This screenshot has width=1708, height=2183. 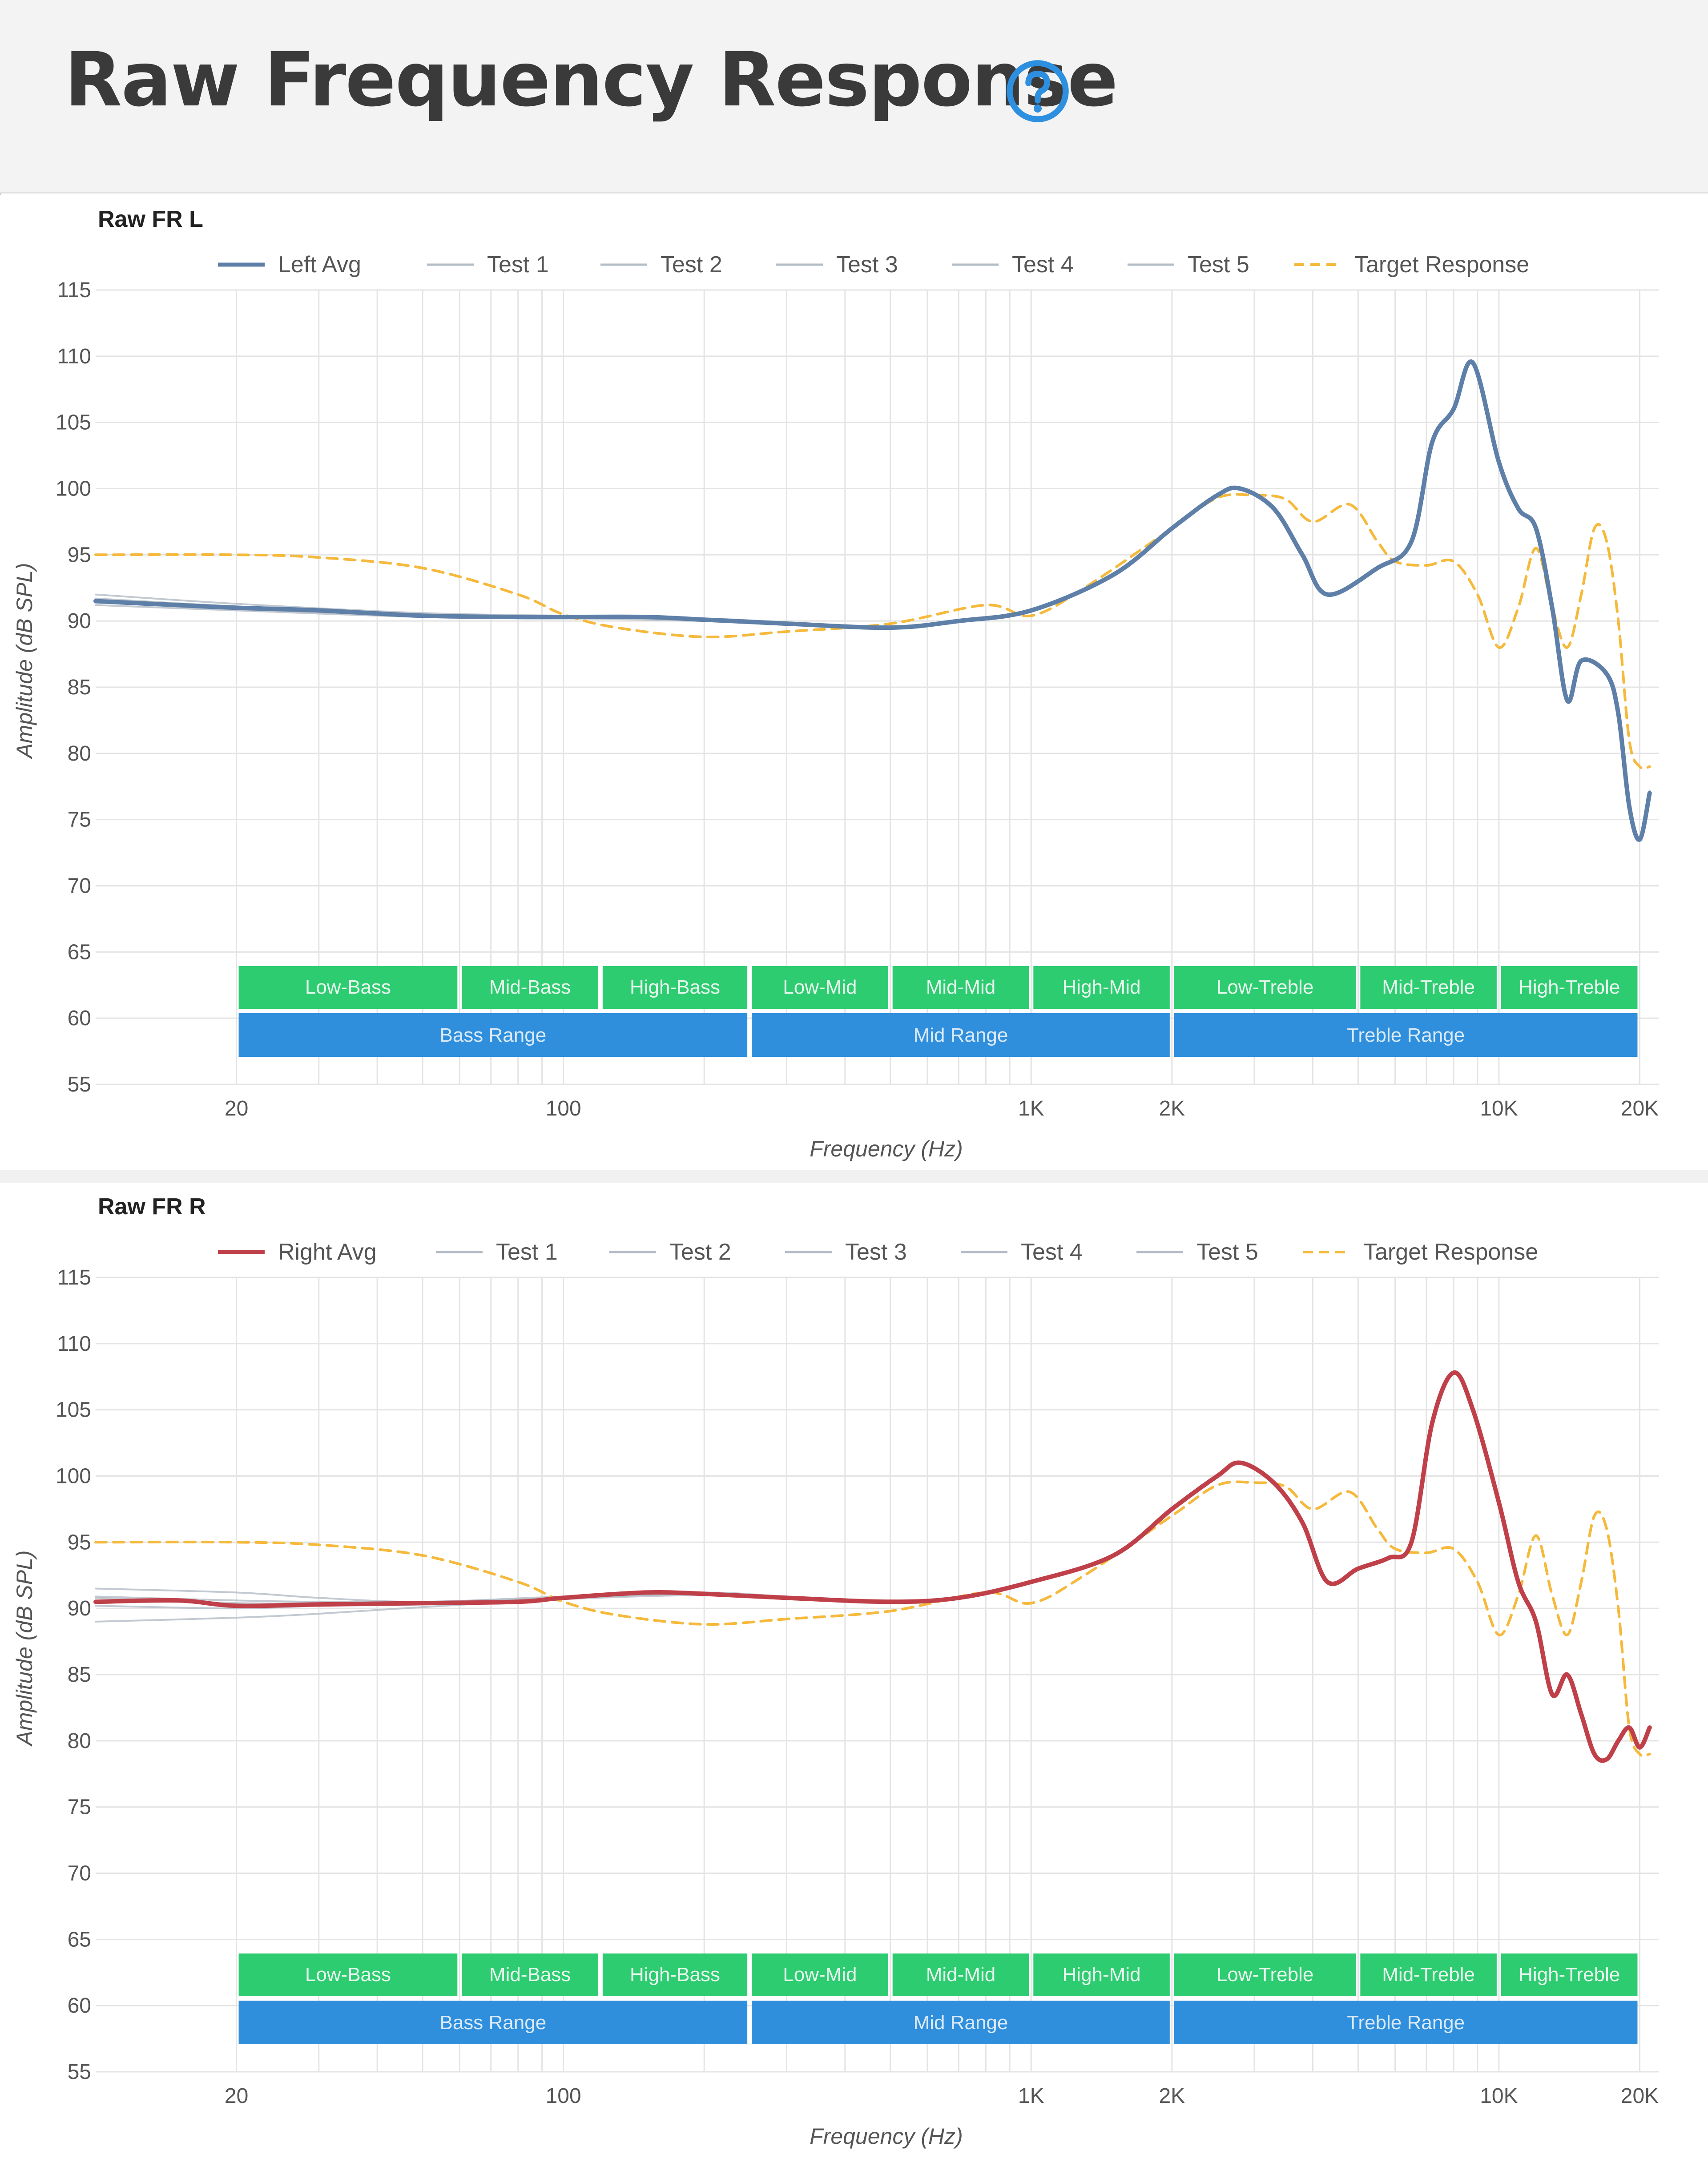 I want to click on range-treble-range, so click(x=1406, y=2022).